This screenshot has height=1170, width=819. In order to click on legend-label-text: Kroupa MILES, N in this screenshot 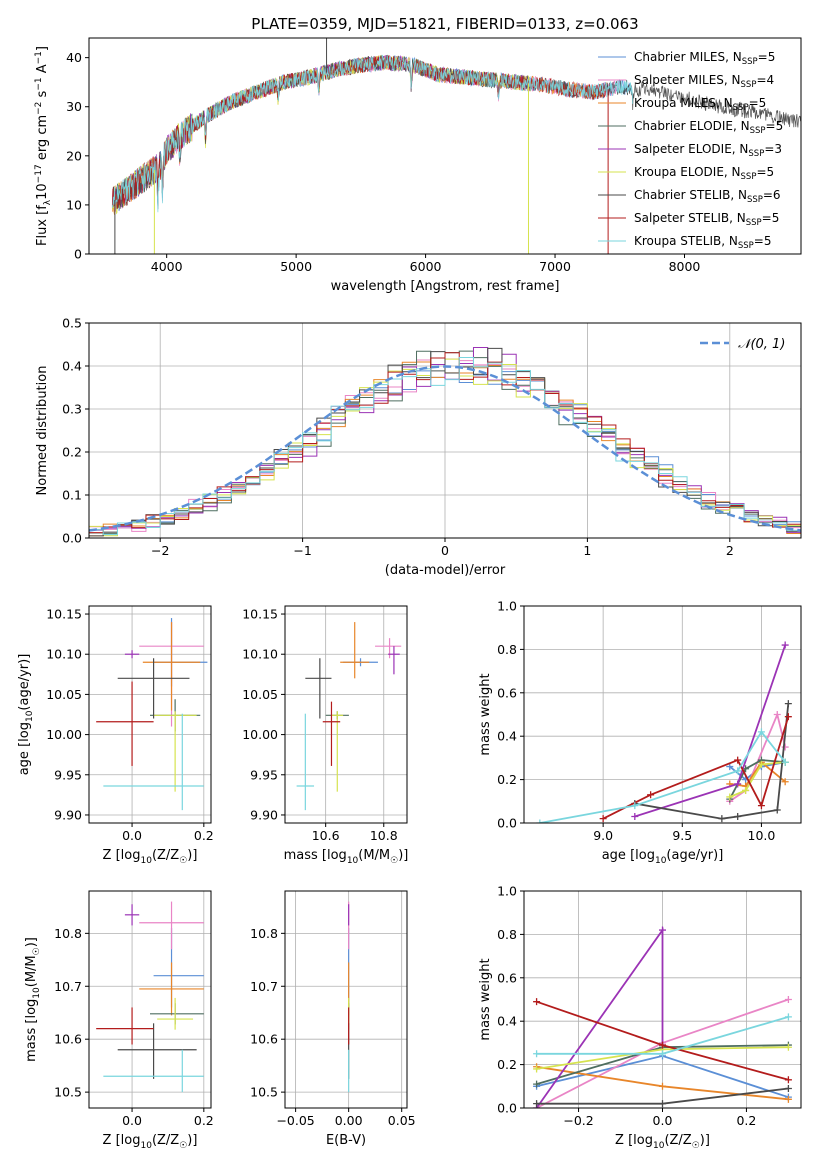, I will do `click(683, 103)`.